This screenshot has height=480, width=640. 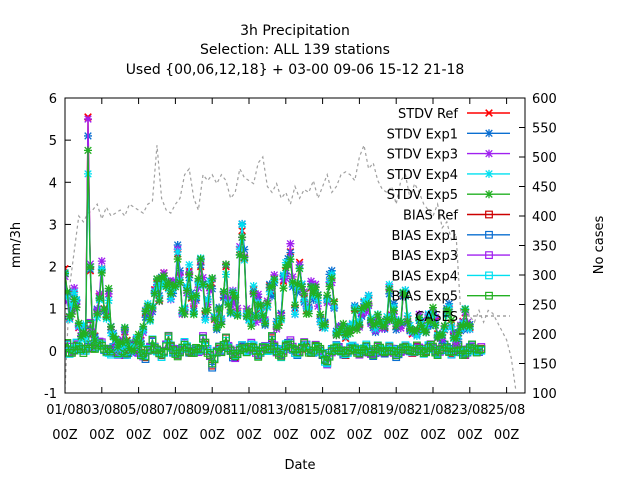 I want to click on y2-tick-label: 600, so click(x=544, y=99).